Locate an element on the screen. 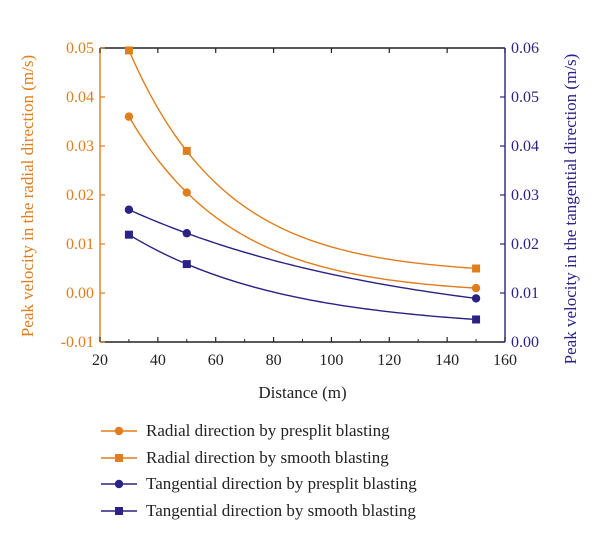  x-tick-label: 20 is located at coordinates (100, 360).